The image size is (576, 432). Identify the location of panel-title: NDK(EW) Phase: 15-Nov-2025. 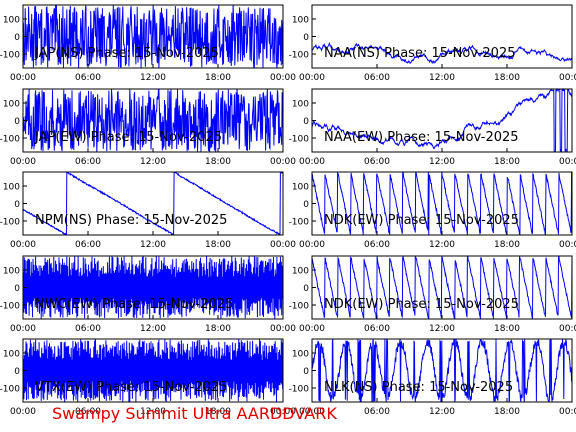
(421, 220).